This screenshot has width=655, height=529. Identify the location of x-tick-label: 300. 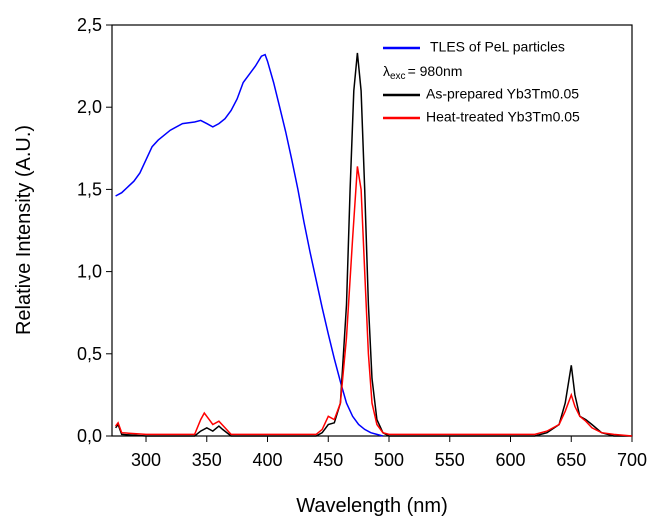
(146, 460).